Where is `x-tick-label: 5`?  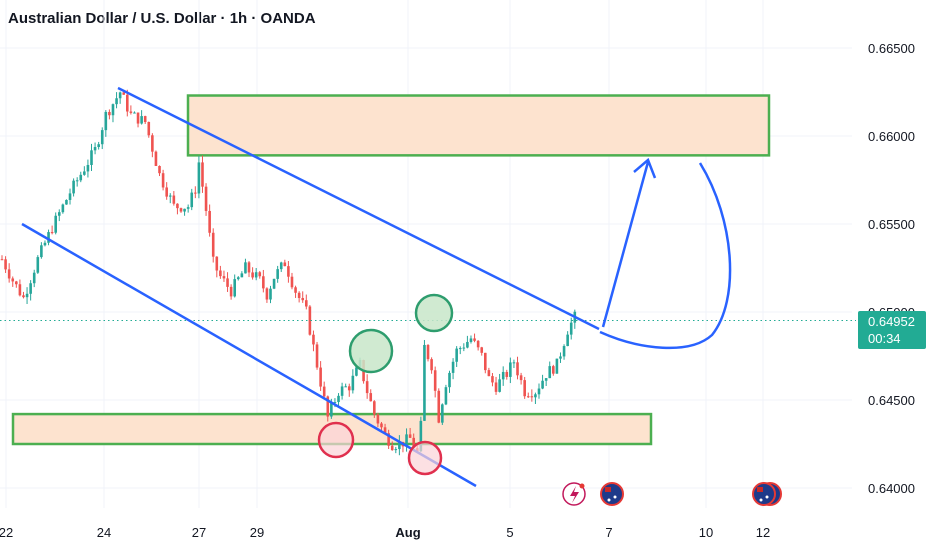
x-tick-label: 5 is located at coordinates (509, 532).